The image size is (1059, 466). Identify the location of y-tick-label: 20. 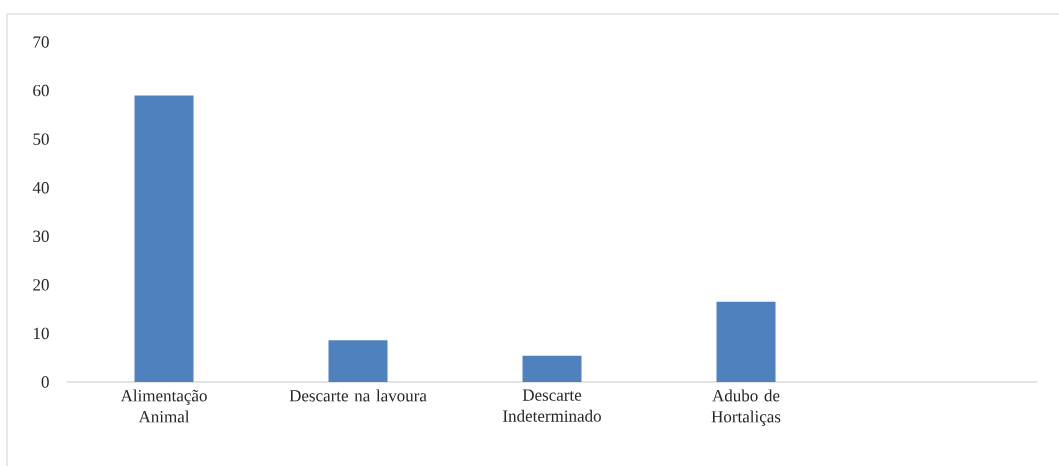
(41, 285).